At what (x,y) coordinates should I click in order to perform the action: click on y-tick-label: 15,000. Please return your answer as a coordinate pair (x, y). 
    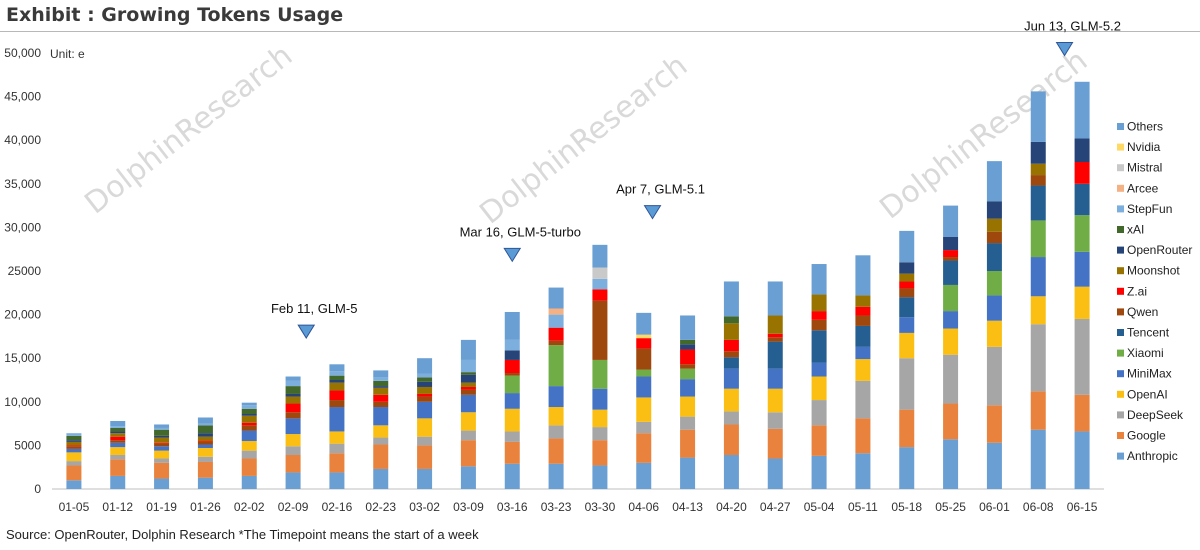
    Looking at the image, I should click on (22, 358).